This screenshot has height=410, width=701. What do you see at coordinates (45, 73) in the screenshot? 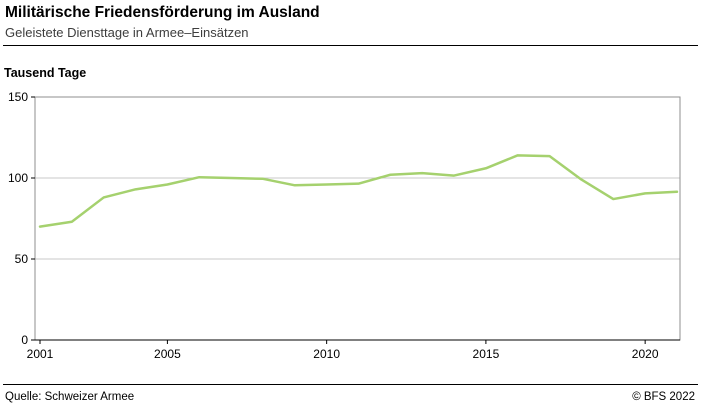
I see `y-axis-unit-label: Tausend Tage` at bounding box center [45, 73].